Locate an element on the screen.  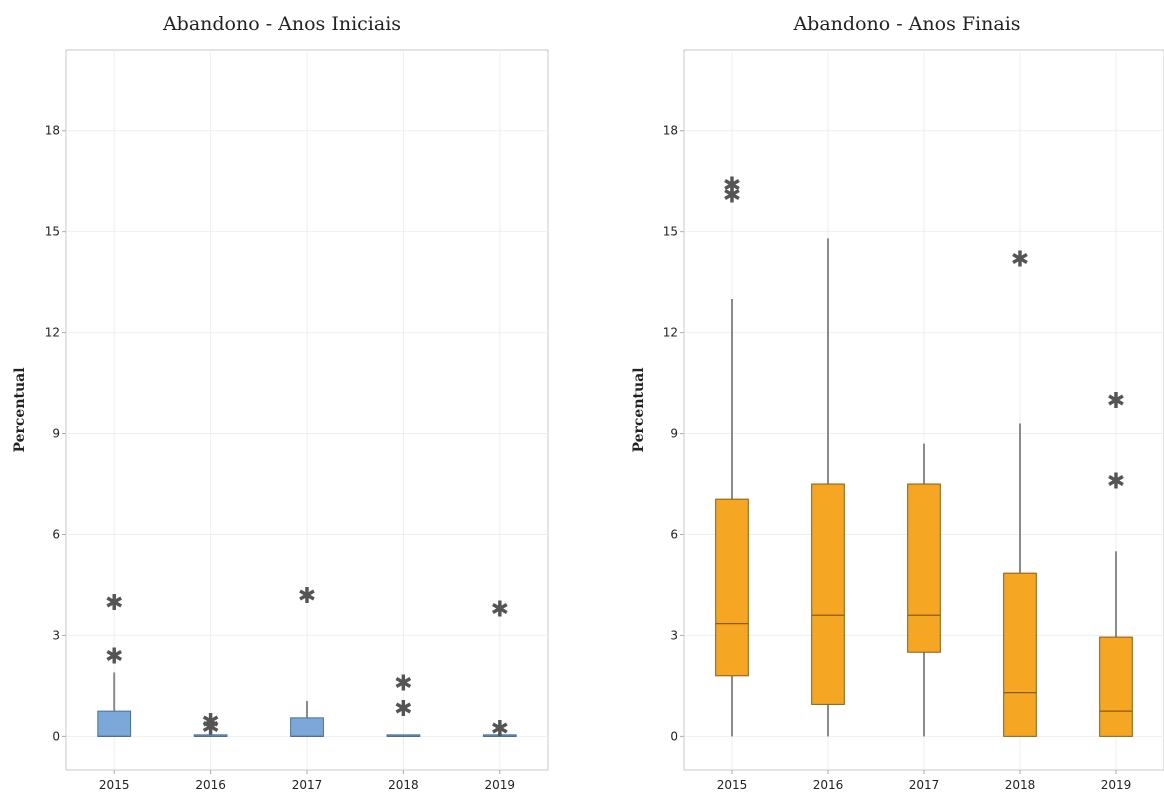
box-2016: ✱✱ is located at coordinates (210, 725).